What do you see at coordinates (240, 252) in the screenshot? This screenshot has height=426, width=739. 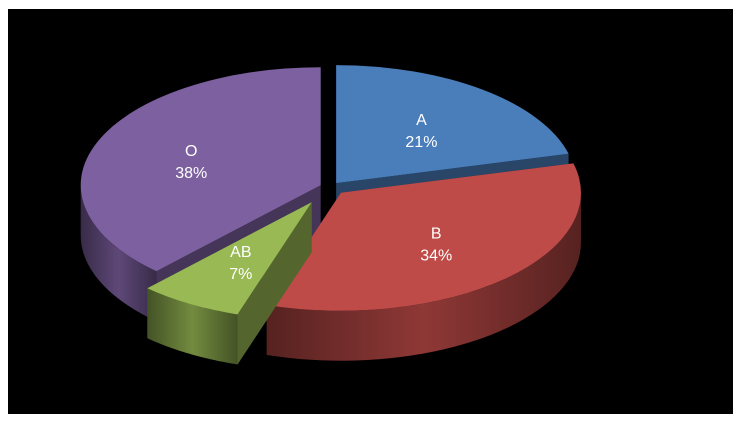 I see `slice-label-ab: AB` at bounding box center [240, 252].